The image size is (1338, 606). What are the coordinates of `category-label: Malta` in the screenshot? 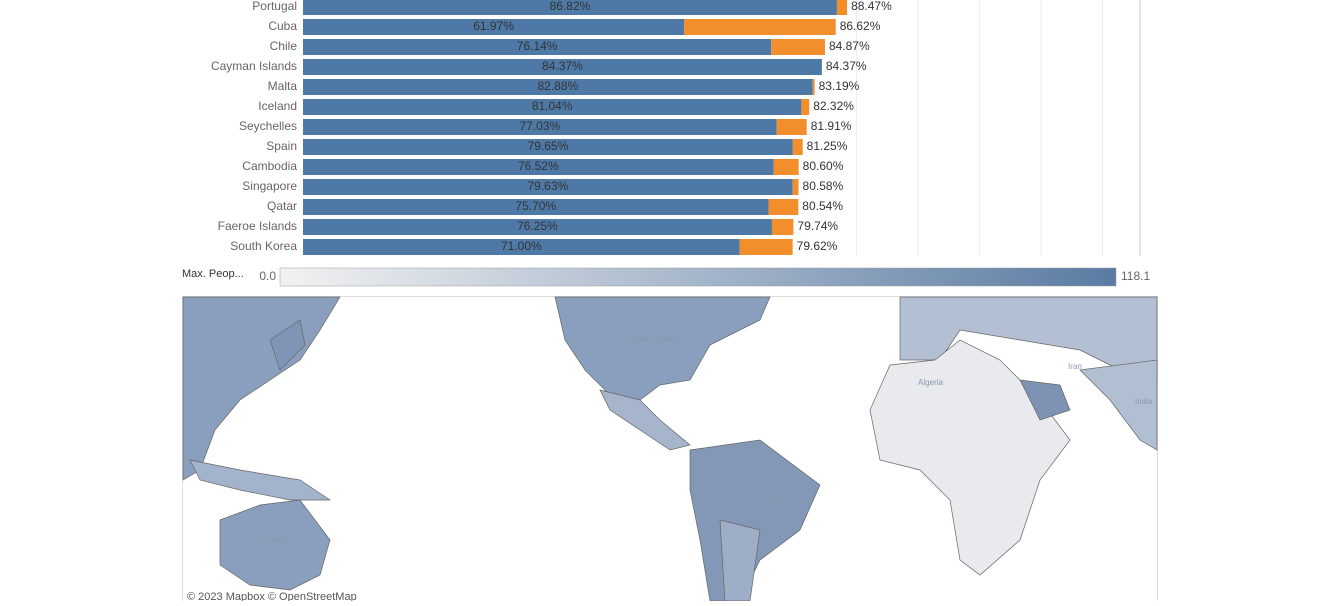 It's located at (283, 86).